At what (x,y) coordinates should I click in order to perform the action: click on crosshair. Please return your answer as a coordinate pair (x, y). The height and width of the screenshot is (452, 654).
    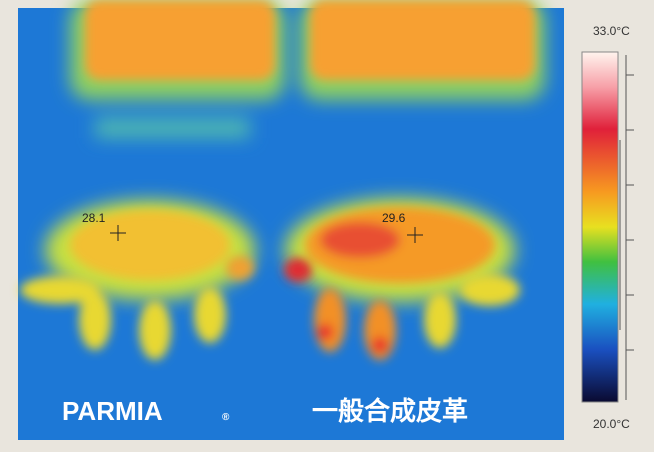
    Looking at the image, I should click on (266, 234).